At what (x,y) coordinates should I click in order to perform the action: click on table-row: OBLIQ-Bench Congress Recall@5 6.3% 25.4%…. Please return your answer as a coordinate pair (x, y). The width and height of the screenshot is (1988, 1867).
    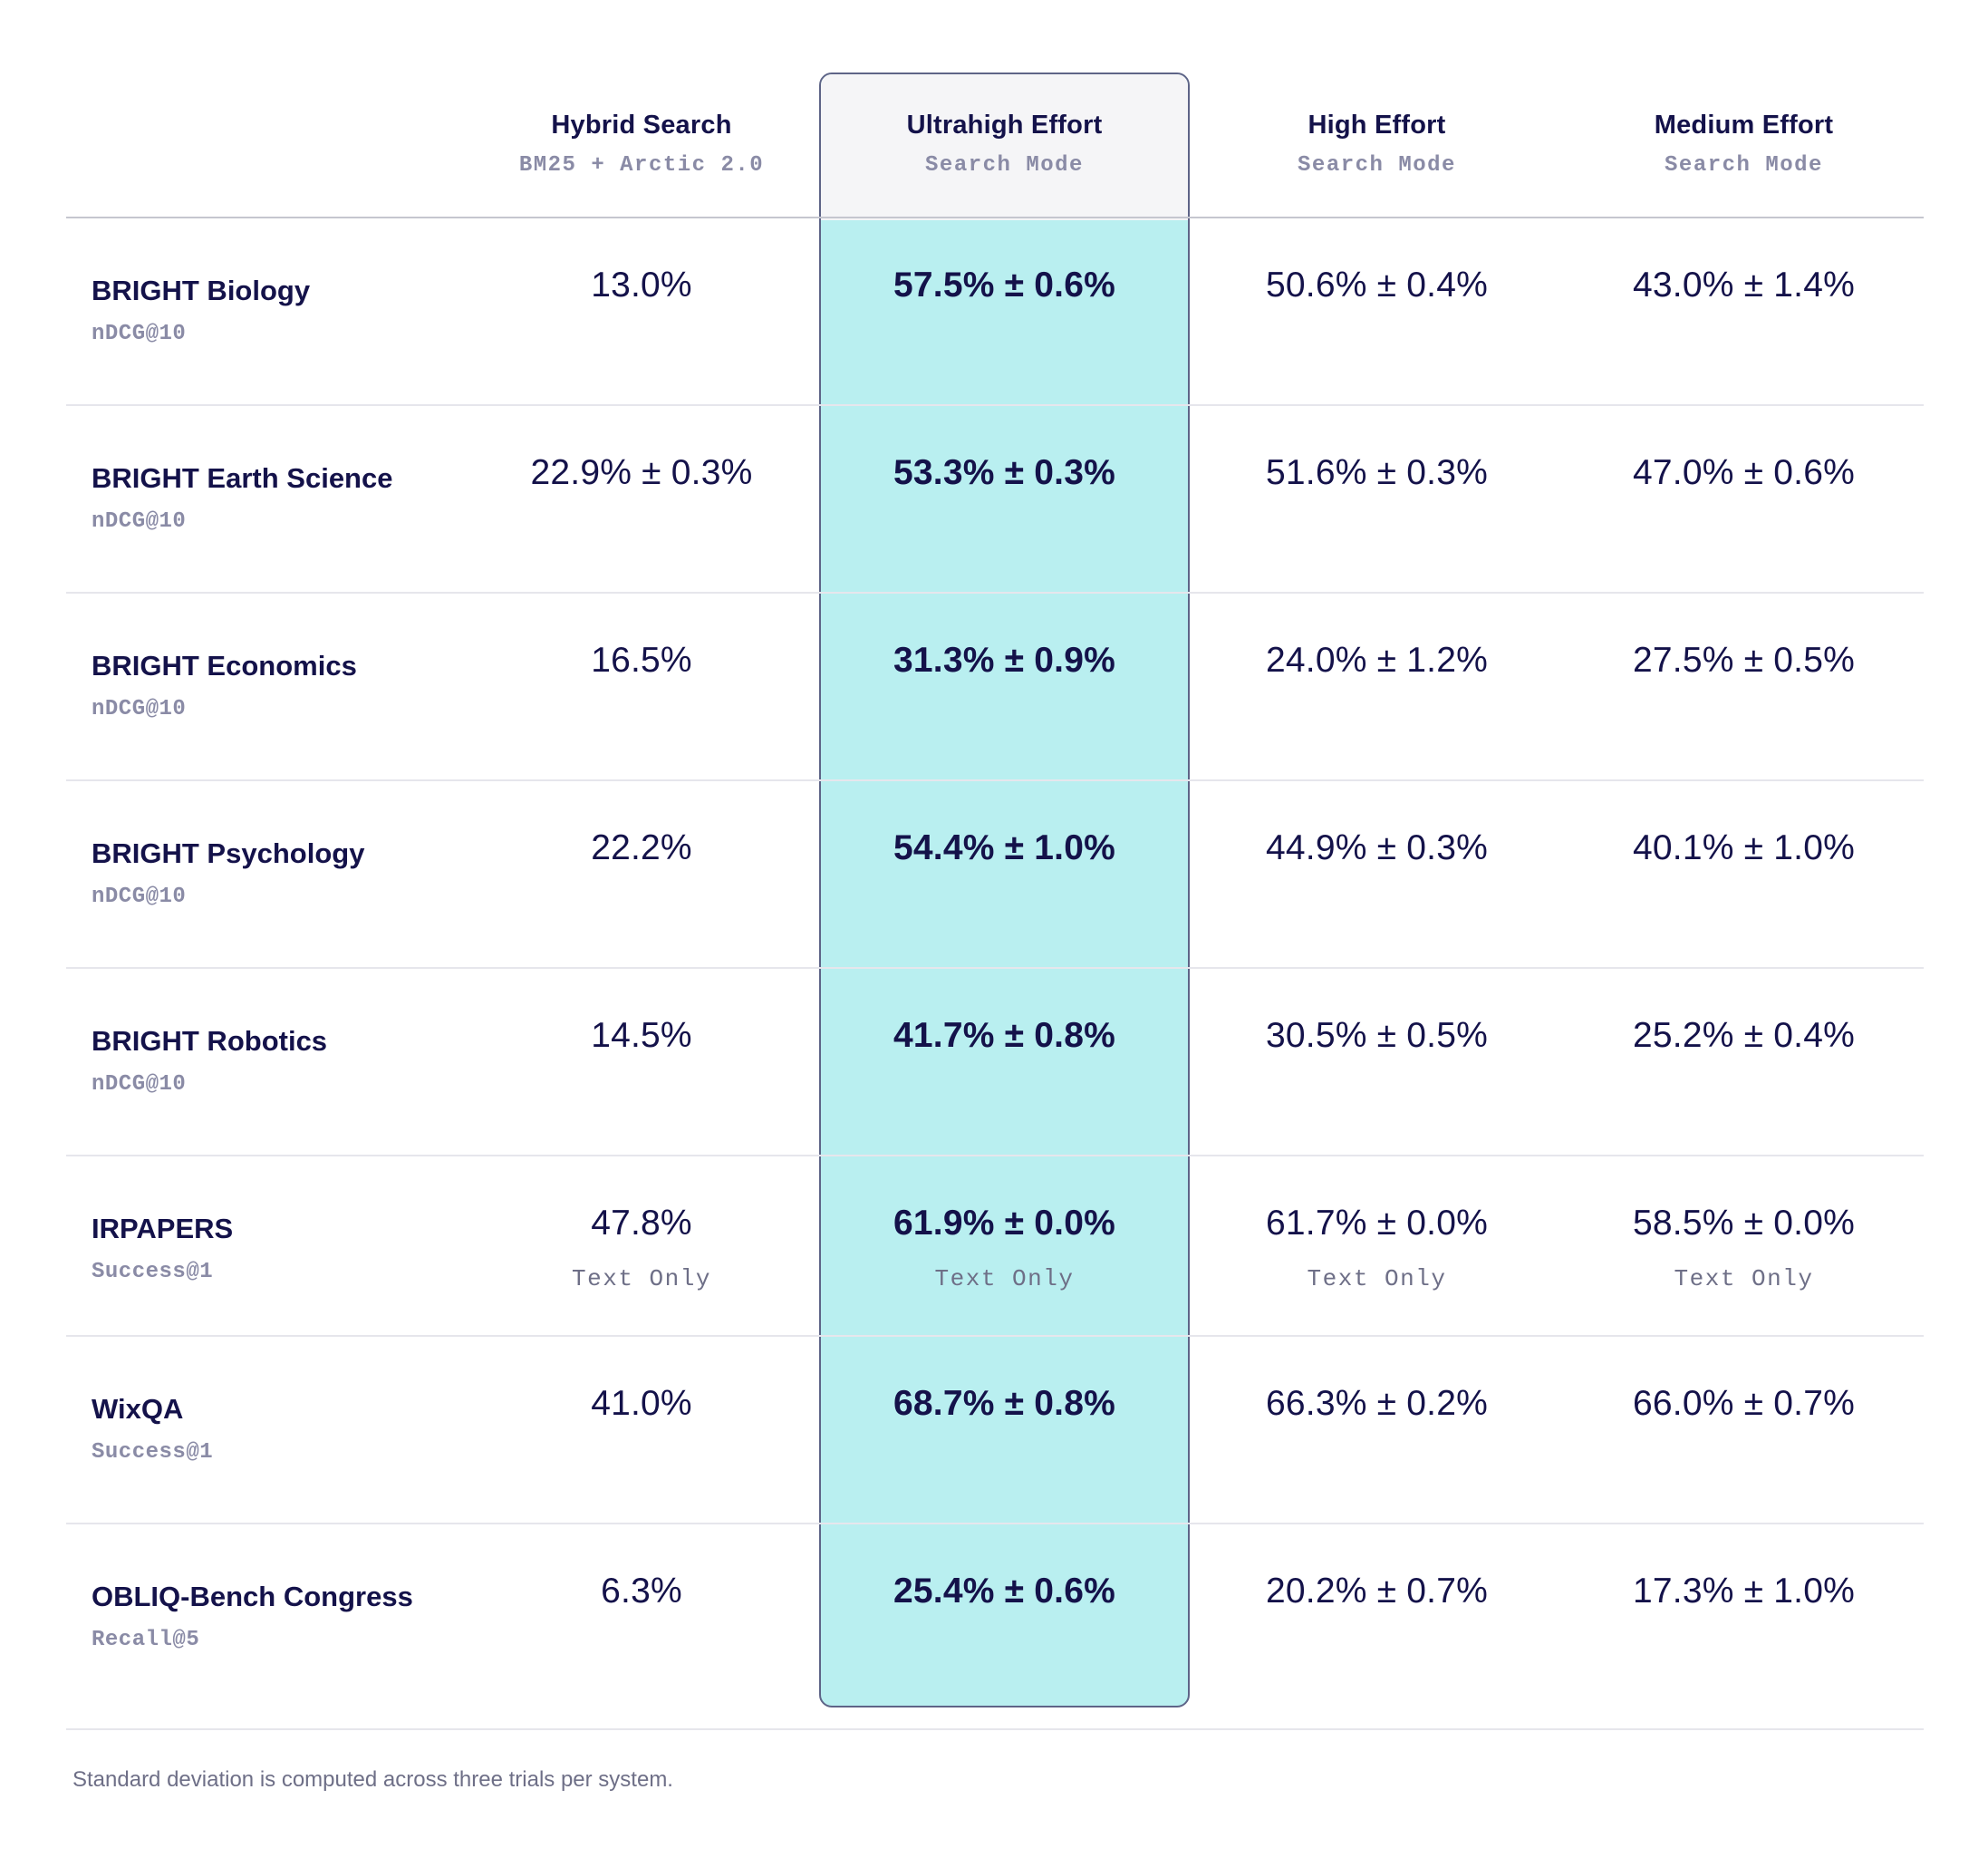
    Looking at the image, I should click on (995, 1627).